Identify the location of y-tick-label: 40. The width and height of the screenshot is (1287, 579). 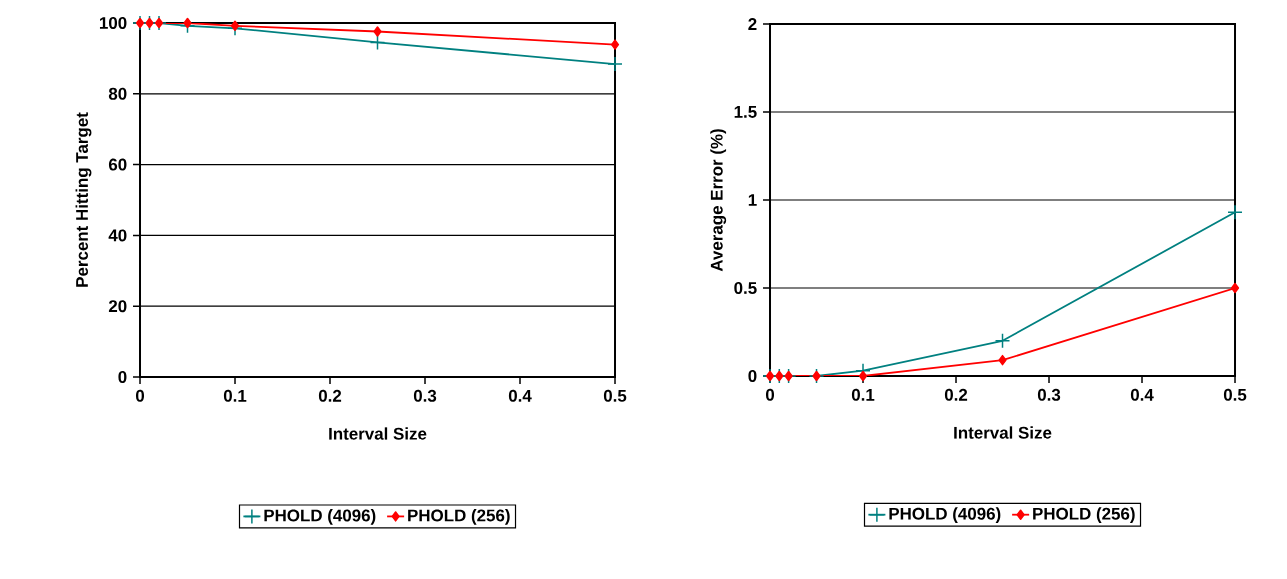
(117, 235).